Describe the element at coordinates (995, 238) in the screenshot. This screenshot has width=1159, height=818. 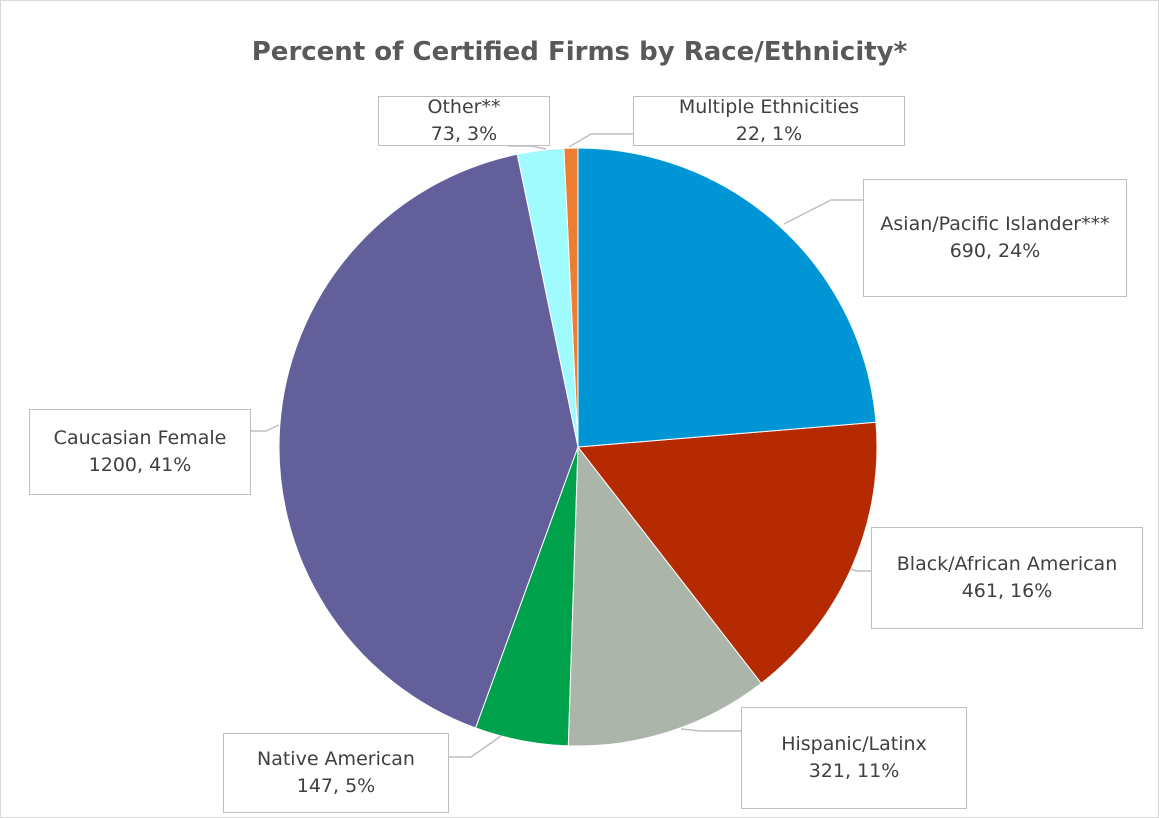
I see `data-label: Asian/Pacific Islander*** 690, 24%` at that location.